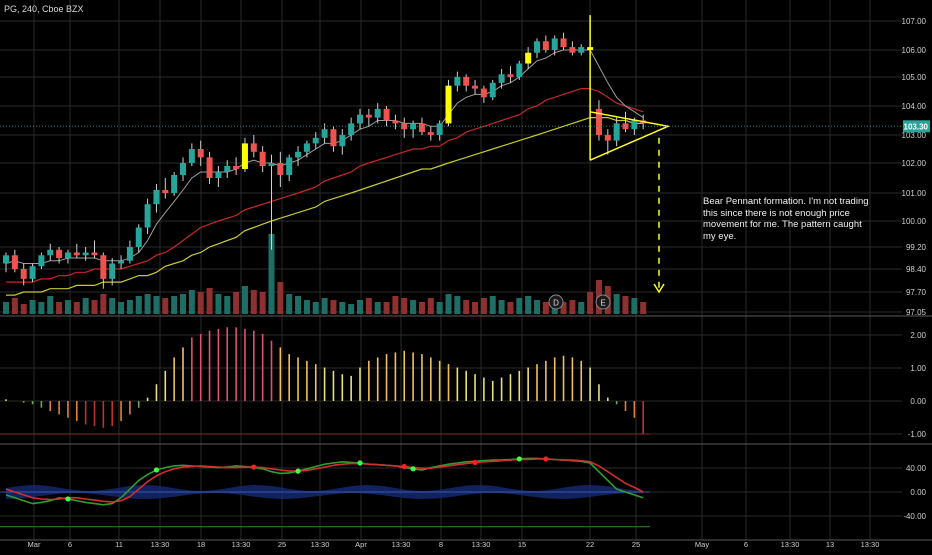  Describe the element at coordinates (702, 544) in the screenshot. I see `time-tick-label: May` at that location.